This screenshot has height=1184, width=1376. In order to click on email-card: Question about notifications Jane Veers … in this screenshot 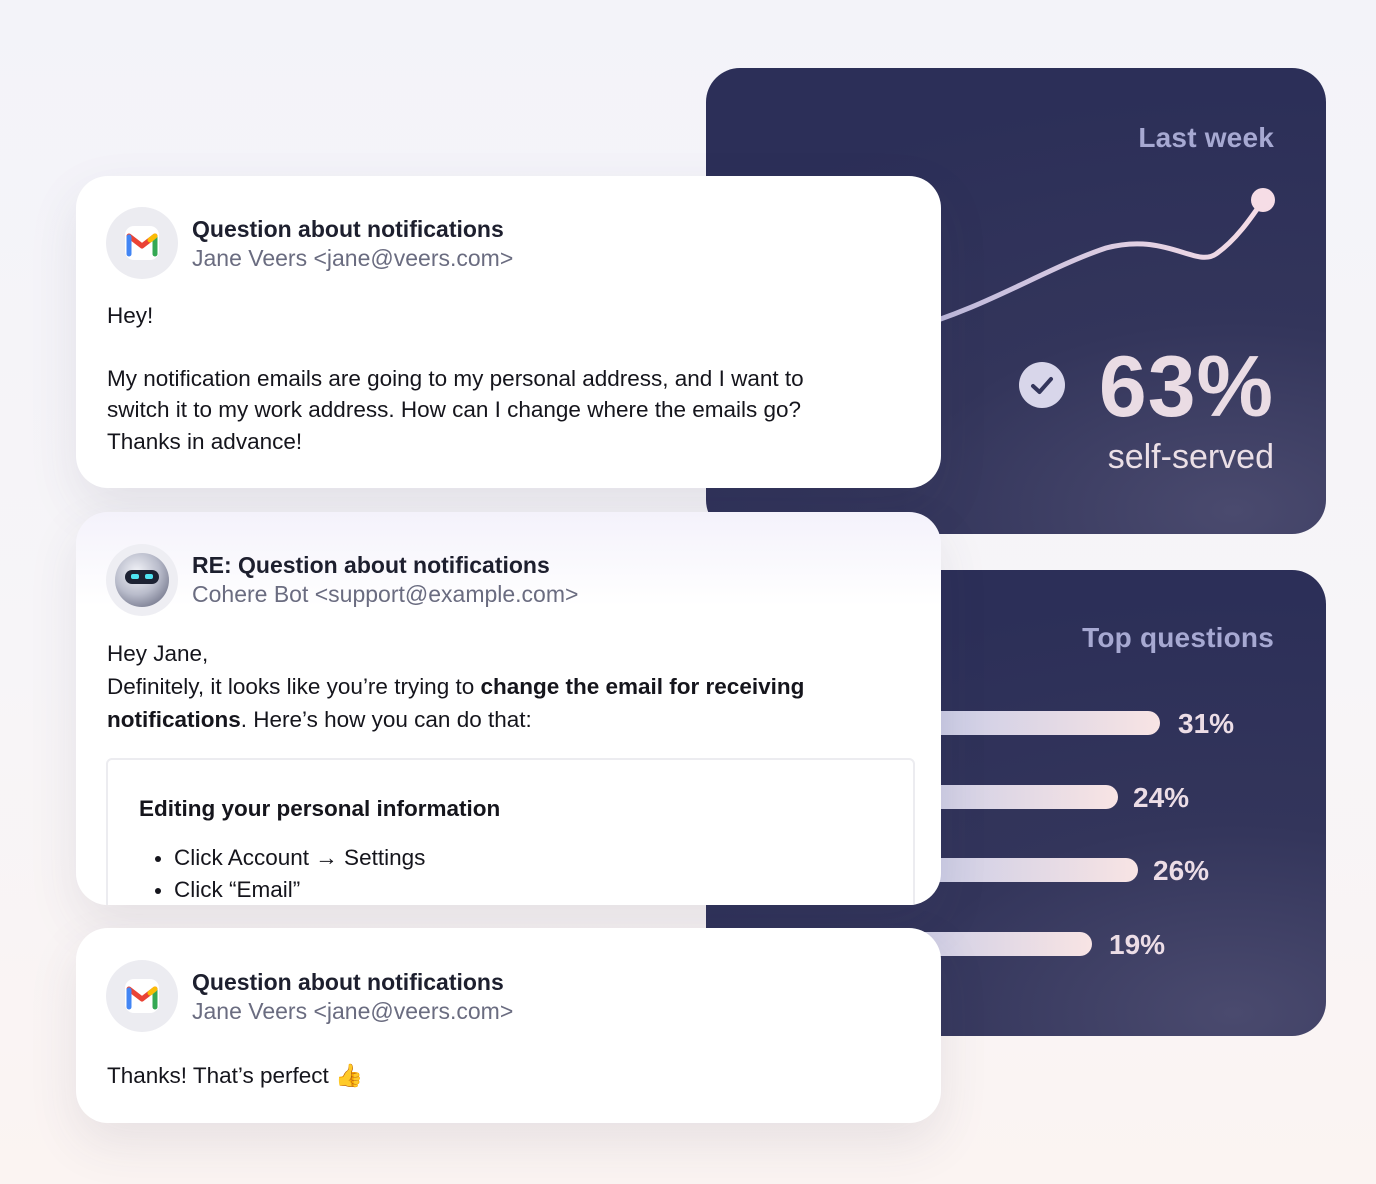, I will do `click(508, 1025)`.